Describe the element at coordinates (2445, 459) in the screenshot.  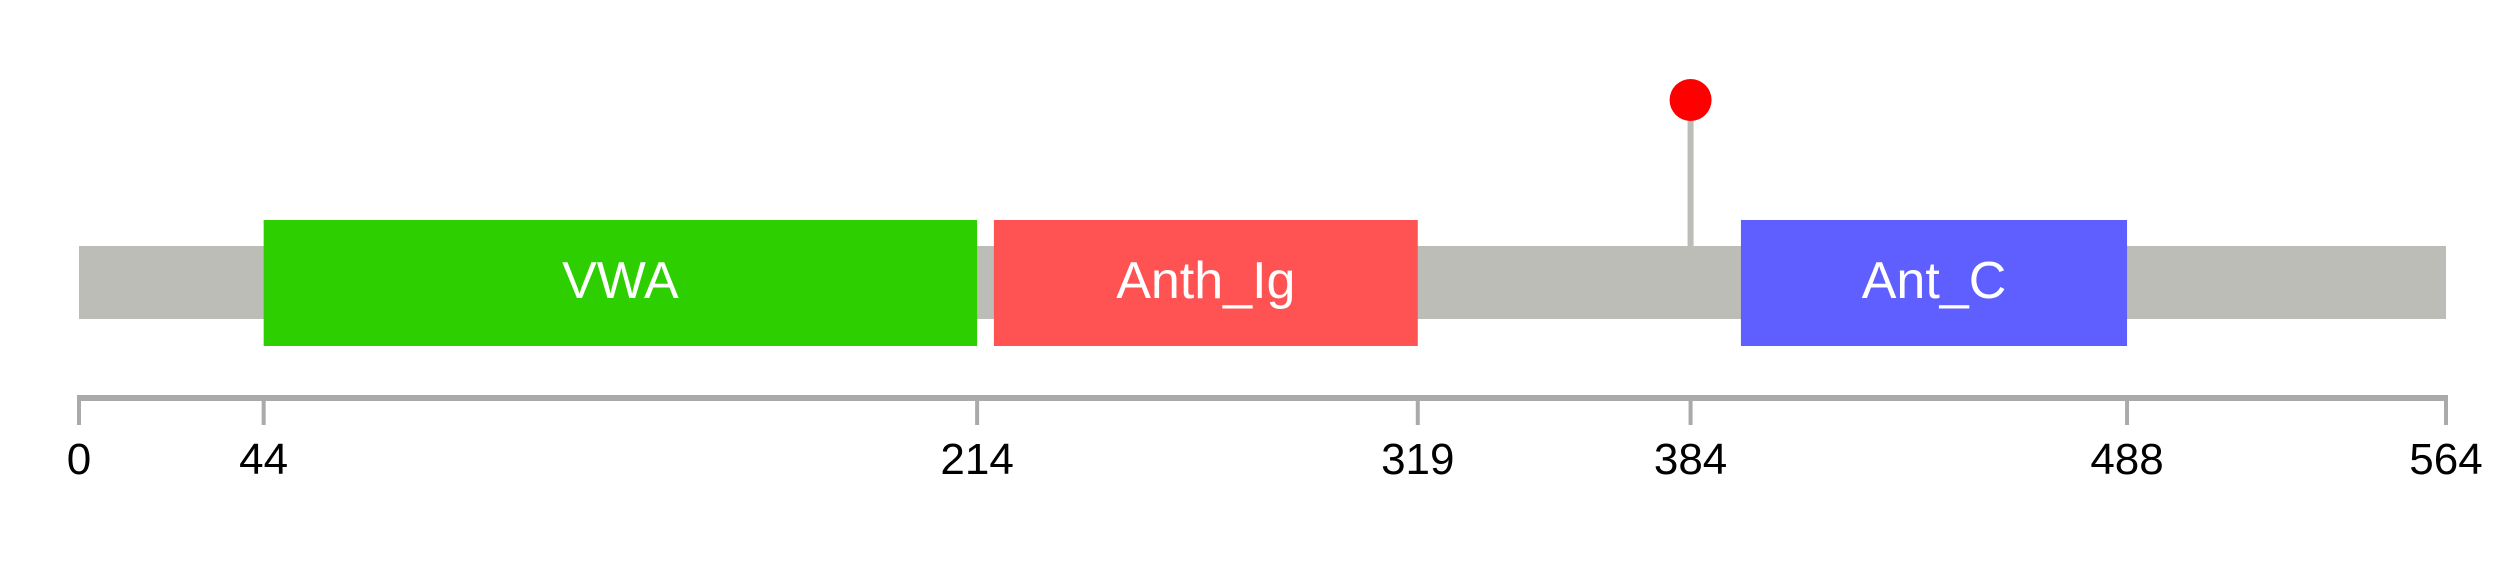
I see `axis-tick-label: 564` at that location.